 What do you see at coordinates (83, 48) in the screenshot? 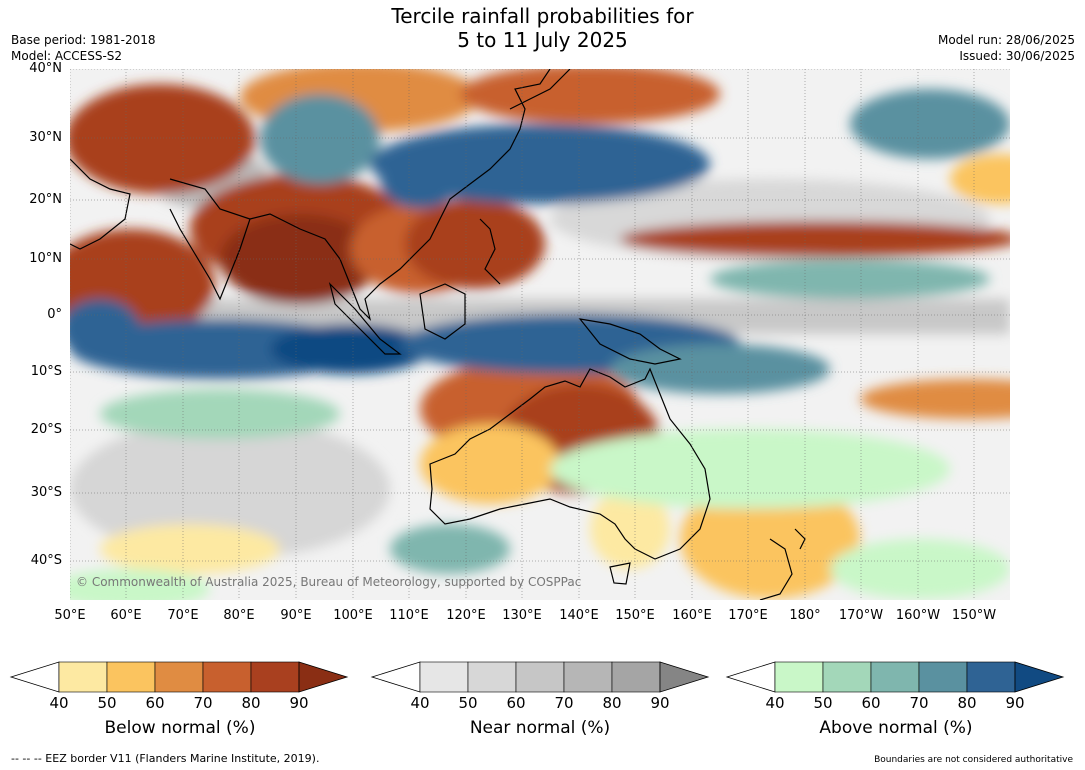
I see `meta-left: Base period: 1981-2018 Model: ACCESS-S2` at bounding box center [83, 48].